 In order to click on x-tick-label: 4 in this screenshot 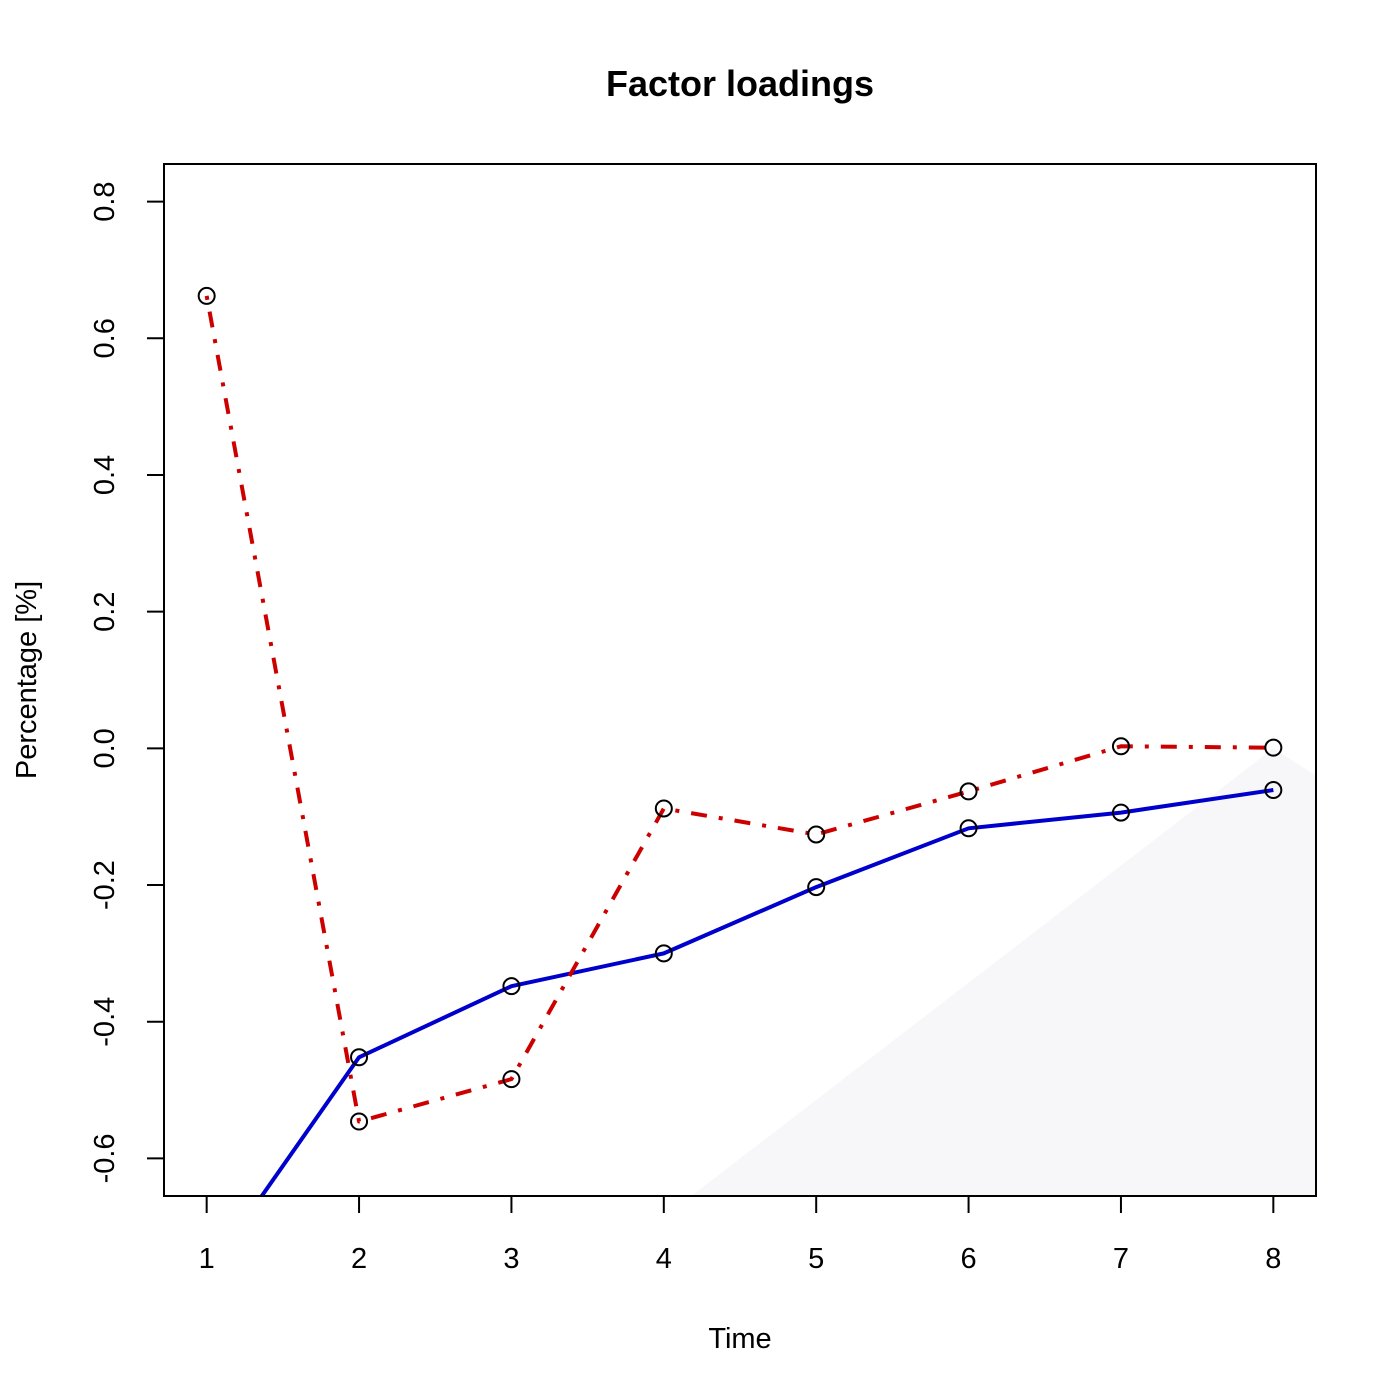, I will do `click(664, 1259)`.